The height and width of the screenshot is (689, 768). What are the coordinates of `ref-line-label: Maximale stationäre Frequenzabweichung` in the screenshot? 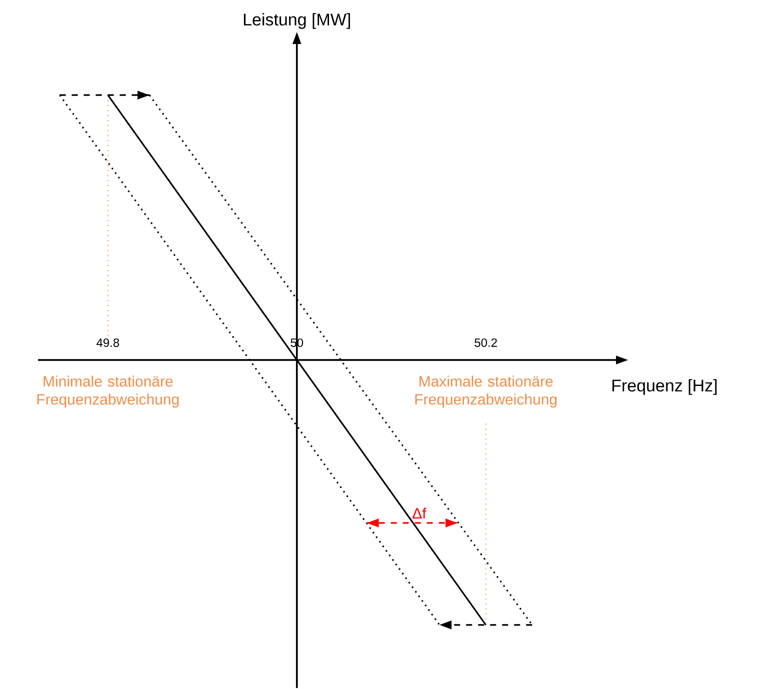 It's located at (486, 392).